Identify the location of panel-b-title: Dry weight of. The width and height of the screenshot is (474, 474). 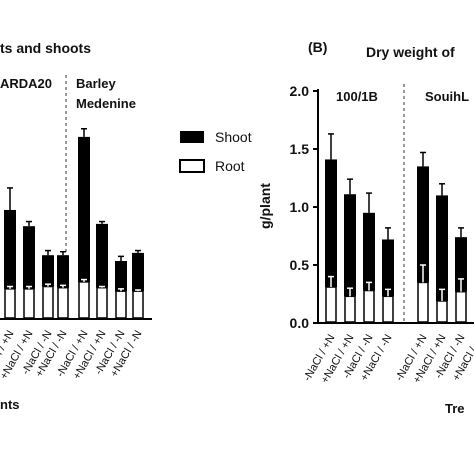
(410, 52).